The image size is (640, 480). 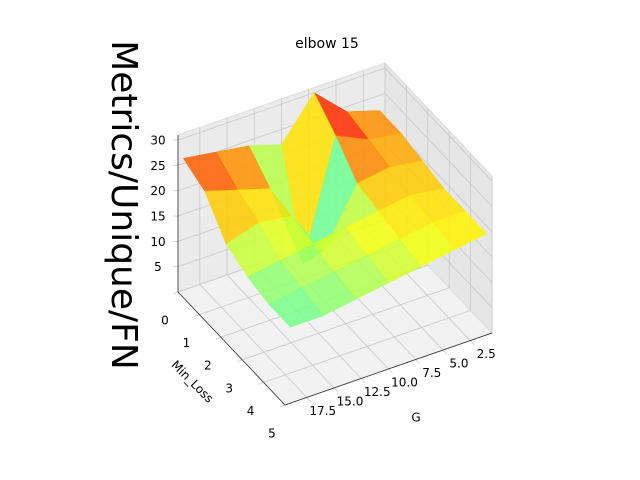 I want to click on z-tick-label: 20, so click(x=157, y=191).